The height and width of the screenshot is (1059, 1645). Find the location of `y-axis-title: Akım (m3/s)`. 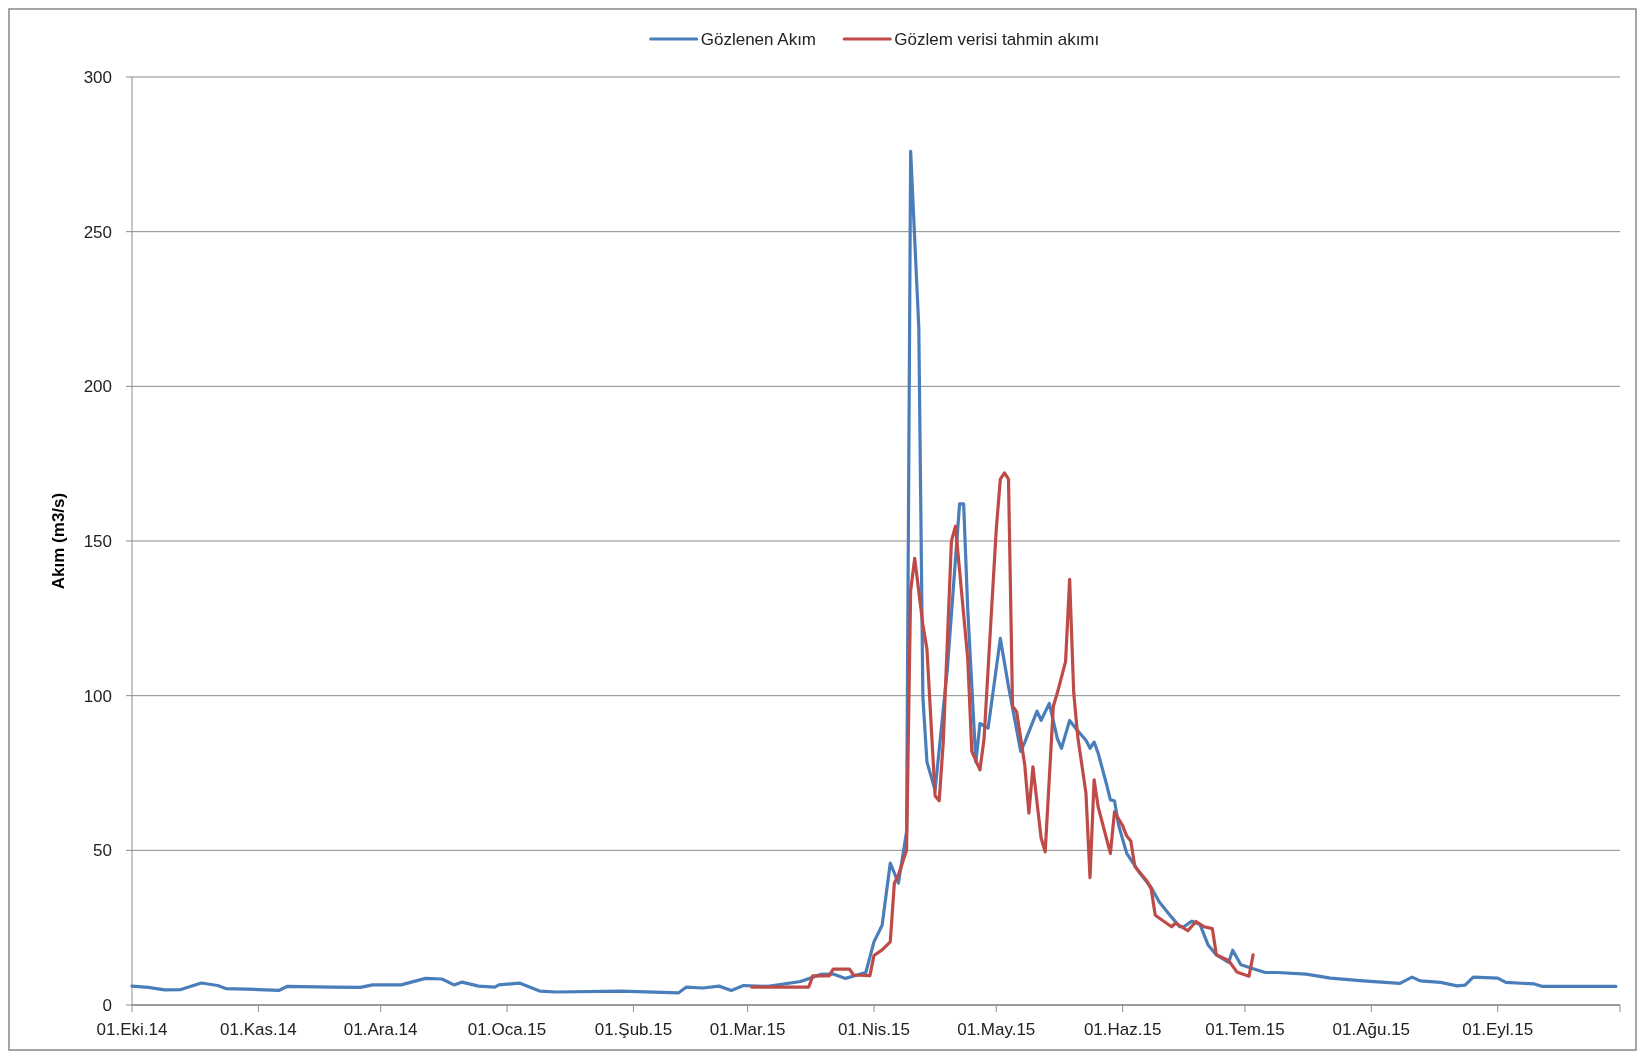

y-axis-title: Akım (m3/s) is located at coordinates (58, 541).